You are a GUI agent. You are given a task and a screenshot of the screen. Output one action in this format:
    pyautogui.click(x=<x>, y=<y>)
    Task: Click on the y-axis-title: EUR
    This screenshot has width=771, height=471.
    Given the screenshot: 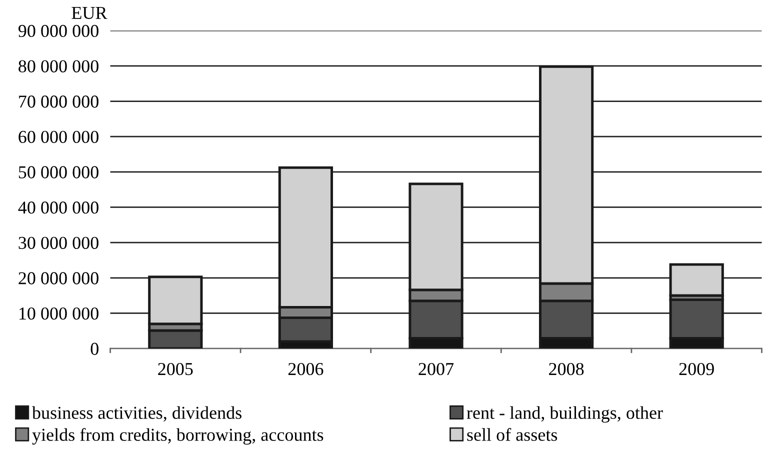 What is the action you would take?
    pyautogui.click(x=90, y=13)
    